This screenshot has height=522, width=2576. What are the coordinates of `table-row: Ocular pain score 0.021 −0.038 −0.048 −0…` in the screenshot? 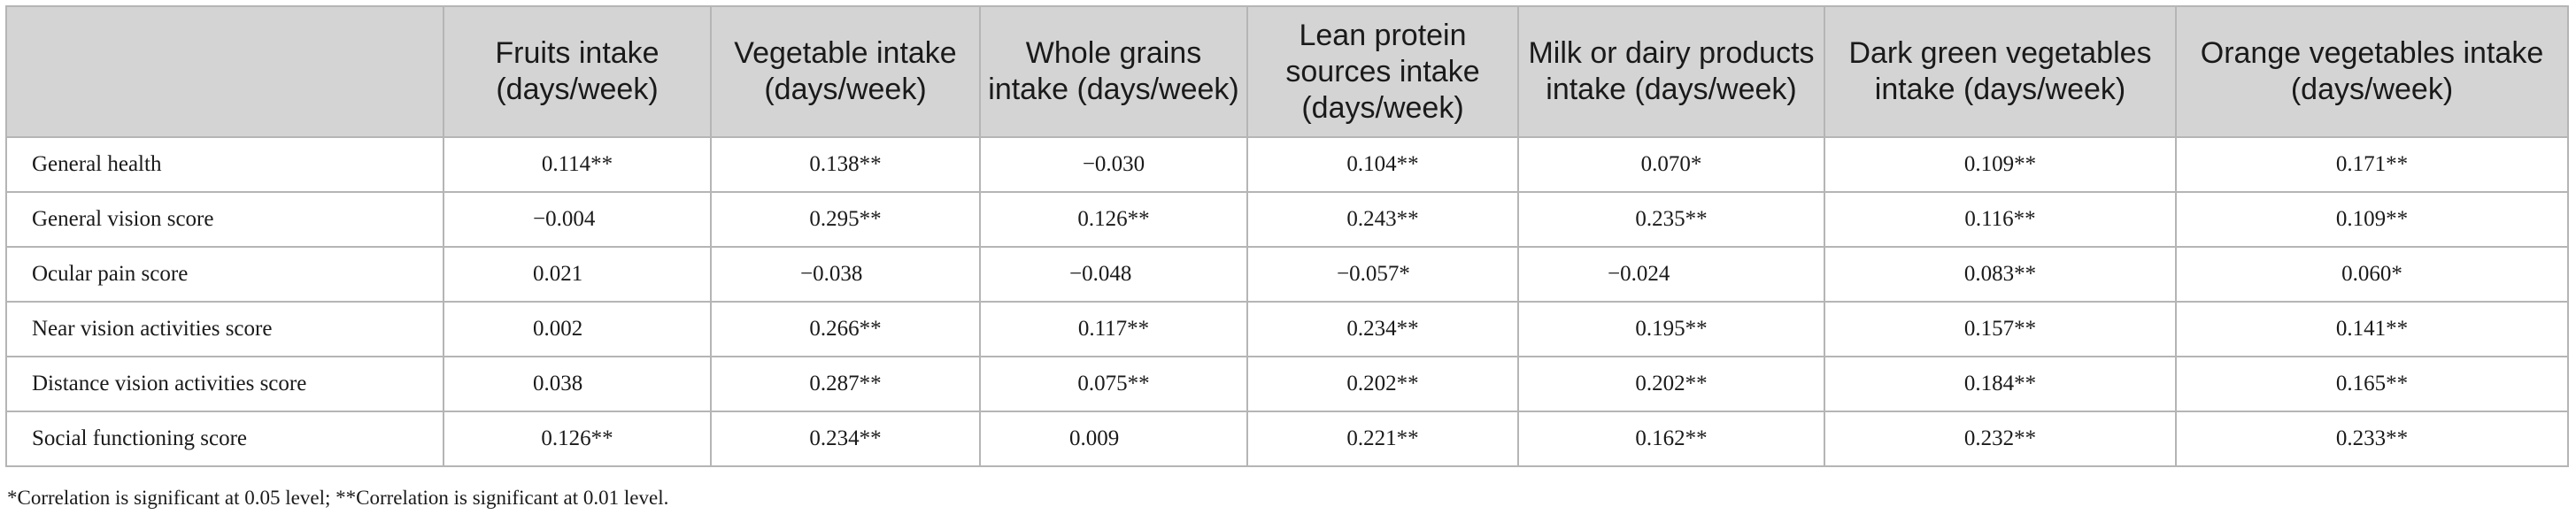 It's located at (1287, 274).